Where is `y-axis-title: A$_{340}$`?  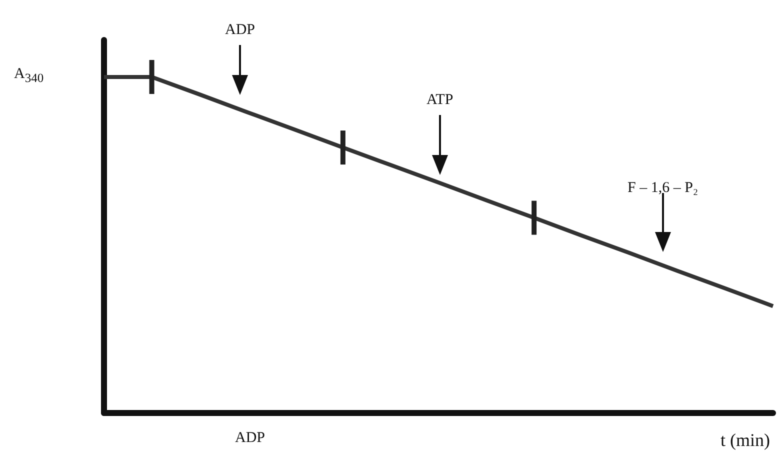
y-axis-title: A$_{340}$ is located at coordinates (29, 76).